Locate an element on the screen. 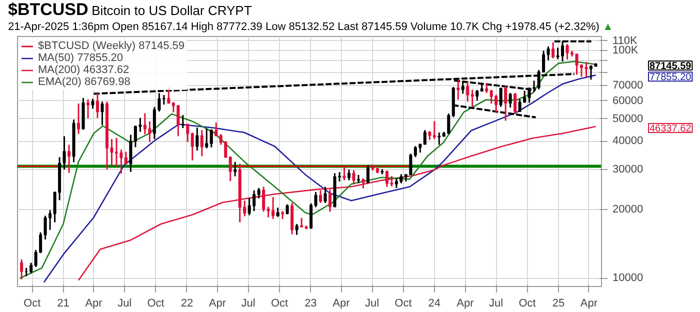 The width and height of the screenshot is (700, 312). text: 87145.59 is located at coordinates (671, 66).